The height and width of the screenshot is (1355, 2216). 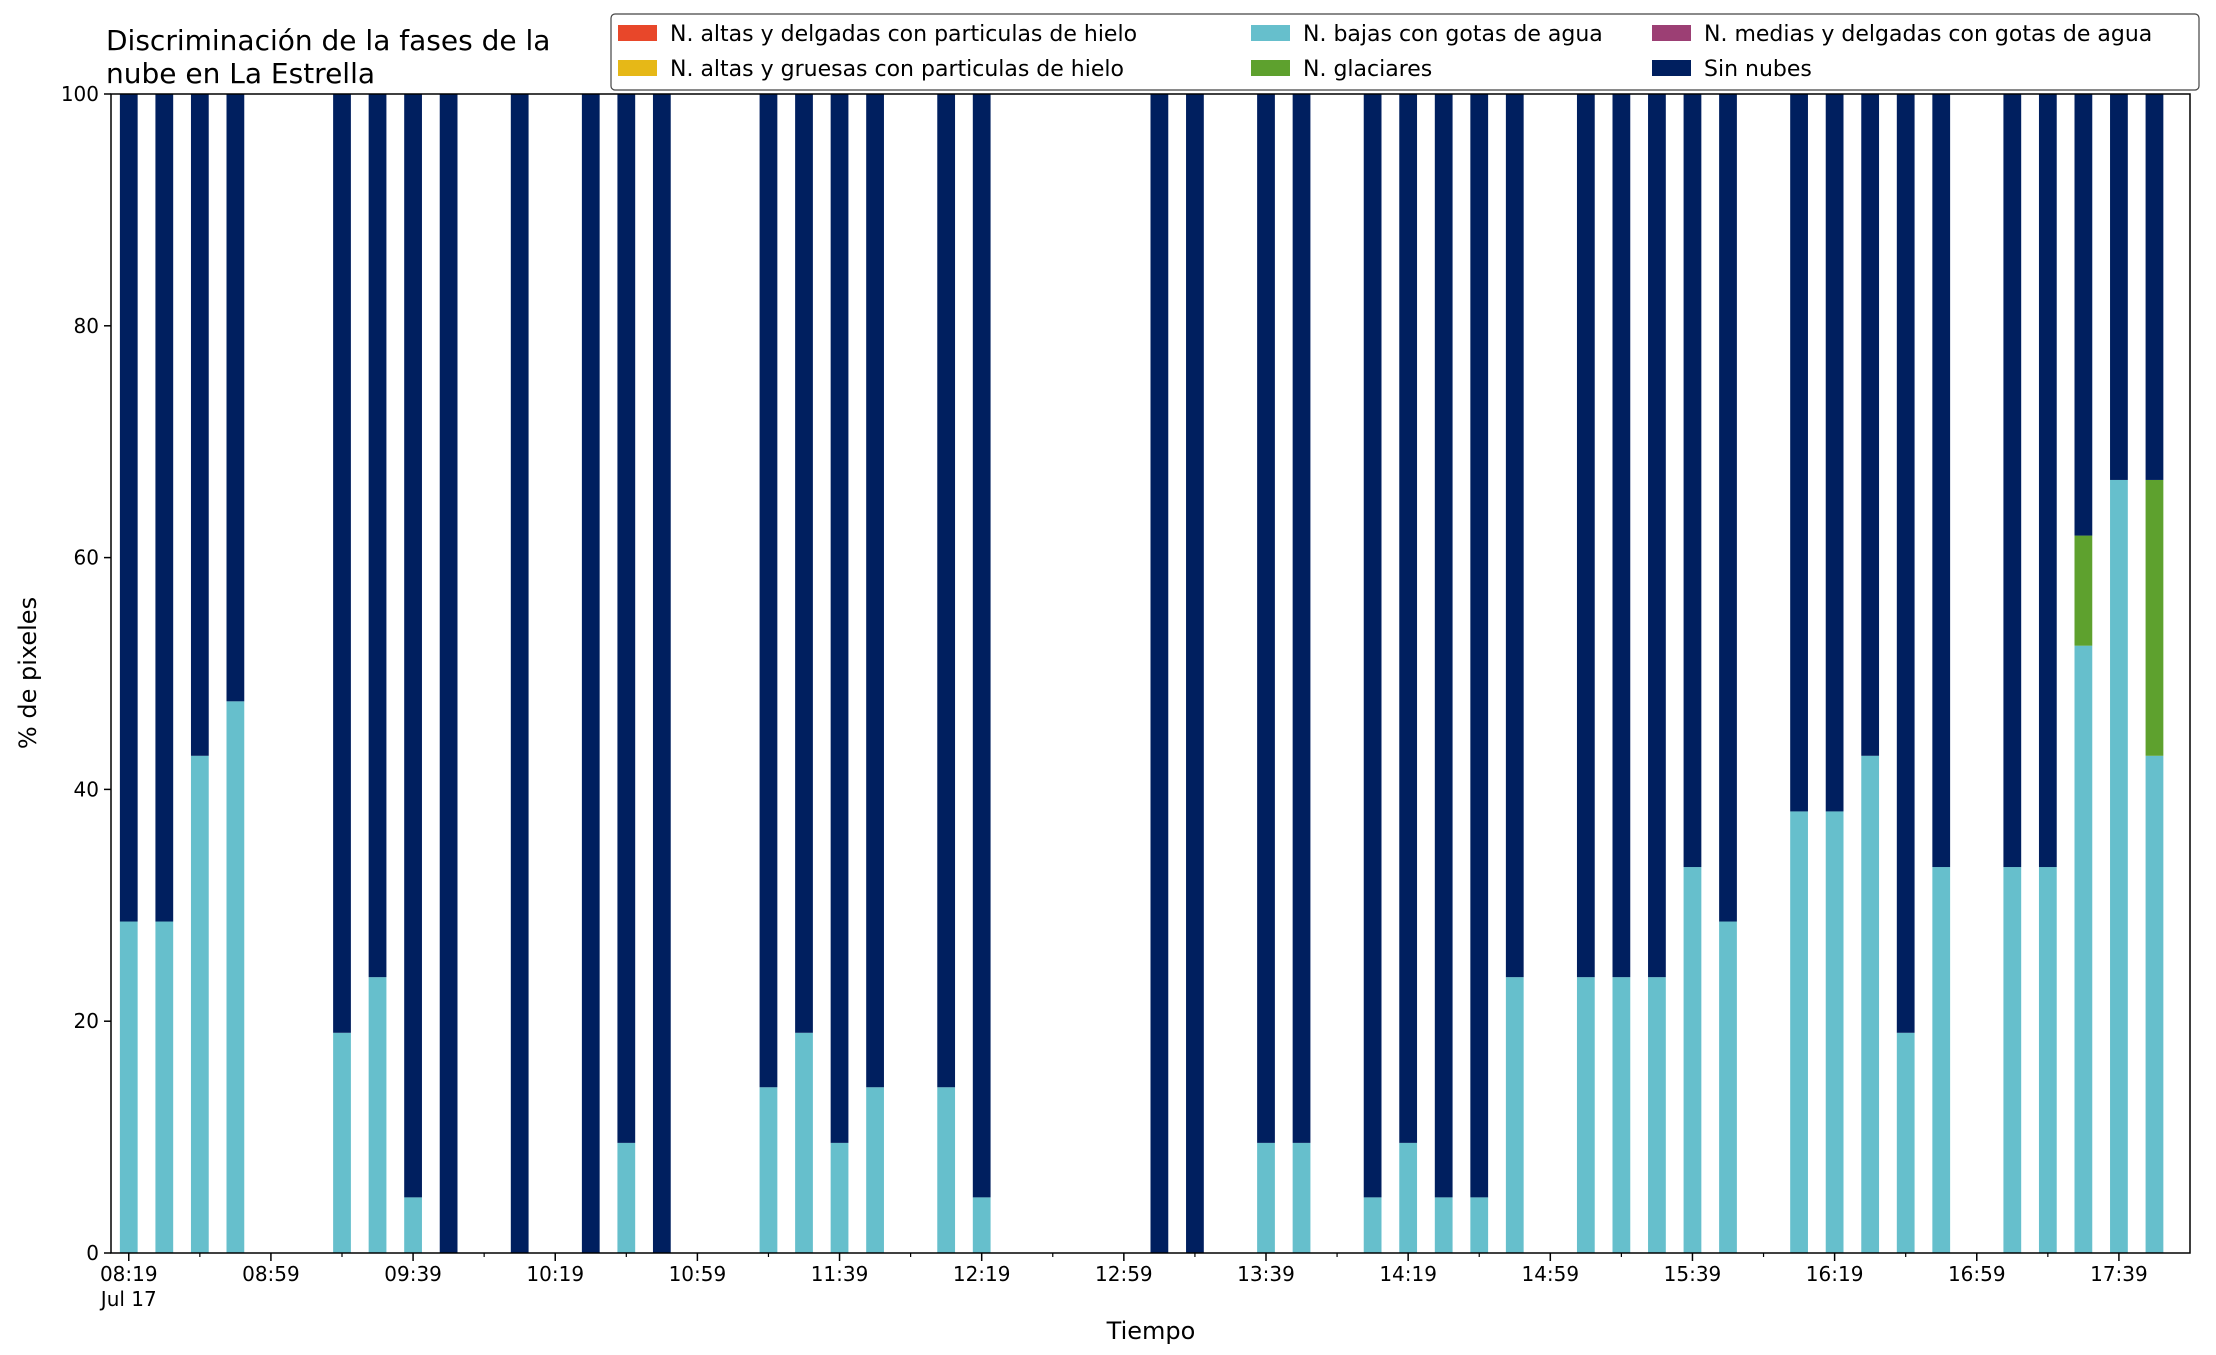 What do you see at coordinates (1977, 1274) in the screenshot?
I see `x-tick-label: 16:59` at bounding box center [1977, 1274].